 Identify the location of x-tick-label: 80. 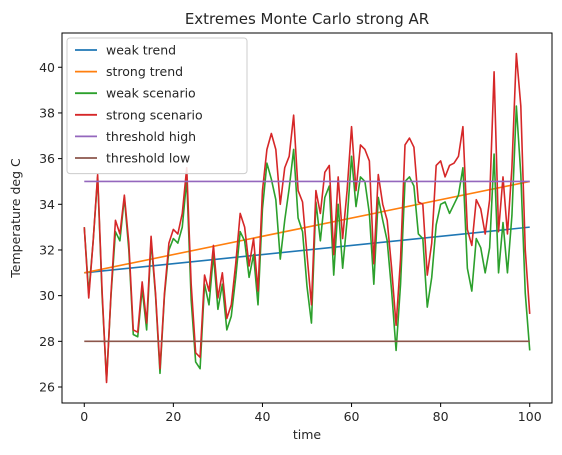
(441, 416).